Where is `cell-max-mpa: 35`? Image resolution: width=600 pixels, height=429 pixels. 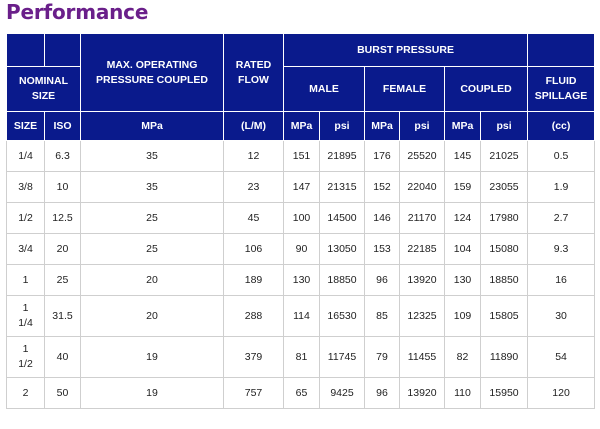 cell-max-mpa: 35 is located at coordinates (152, 187).